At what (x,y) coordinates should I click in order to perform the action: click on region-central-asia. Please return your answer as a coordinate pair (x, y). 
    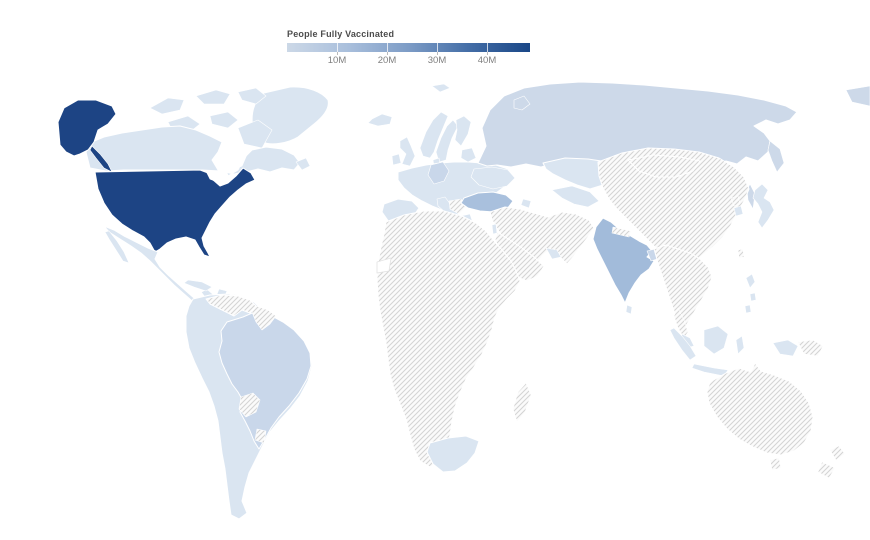
    Looking at the image, I should click on (575, 196).